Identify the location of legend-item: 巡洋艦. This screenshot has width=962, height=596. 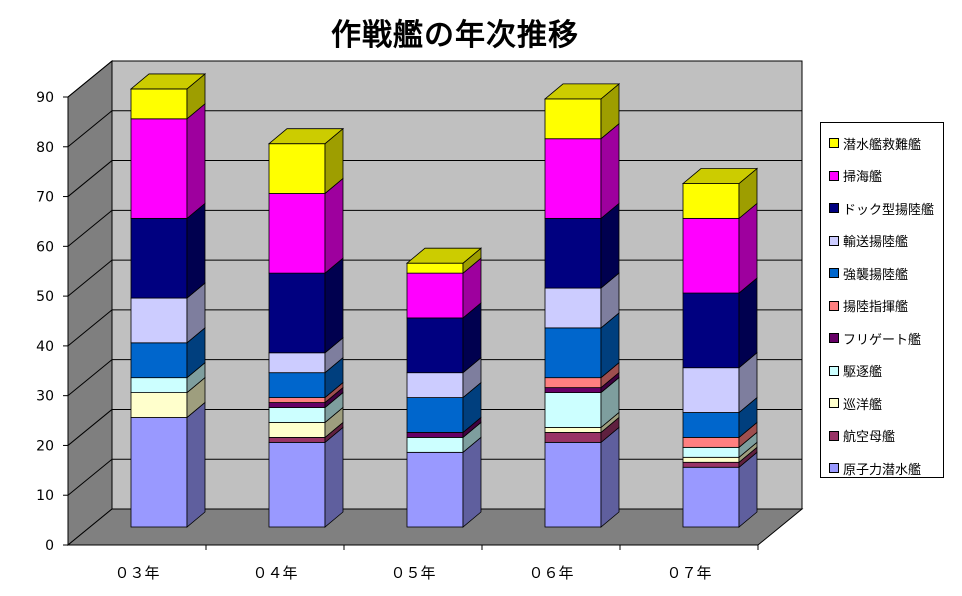
(886, 403).